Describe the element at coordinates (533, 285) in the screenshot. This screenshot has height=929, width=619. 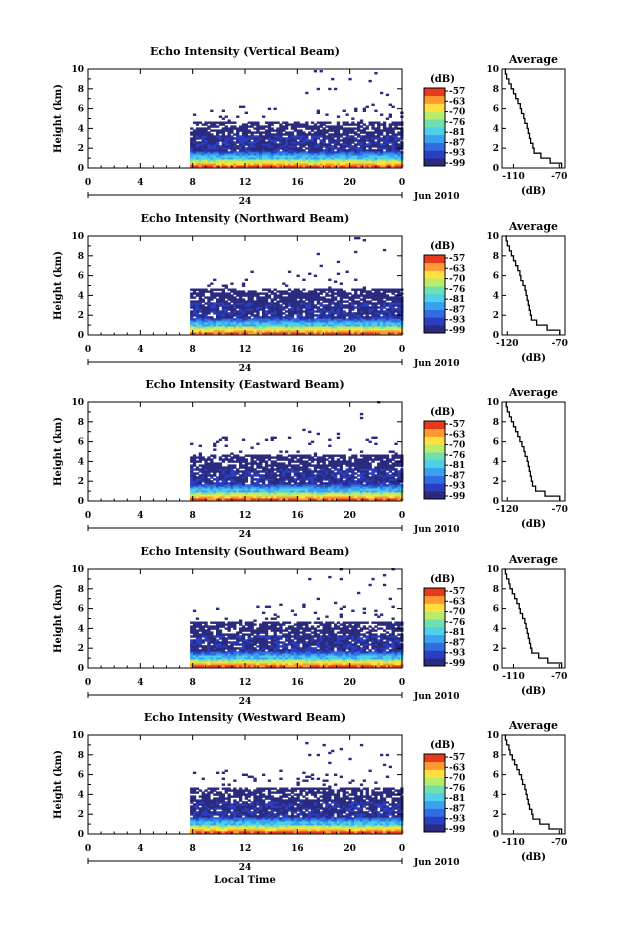
I see `profile-line` at that location.